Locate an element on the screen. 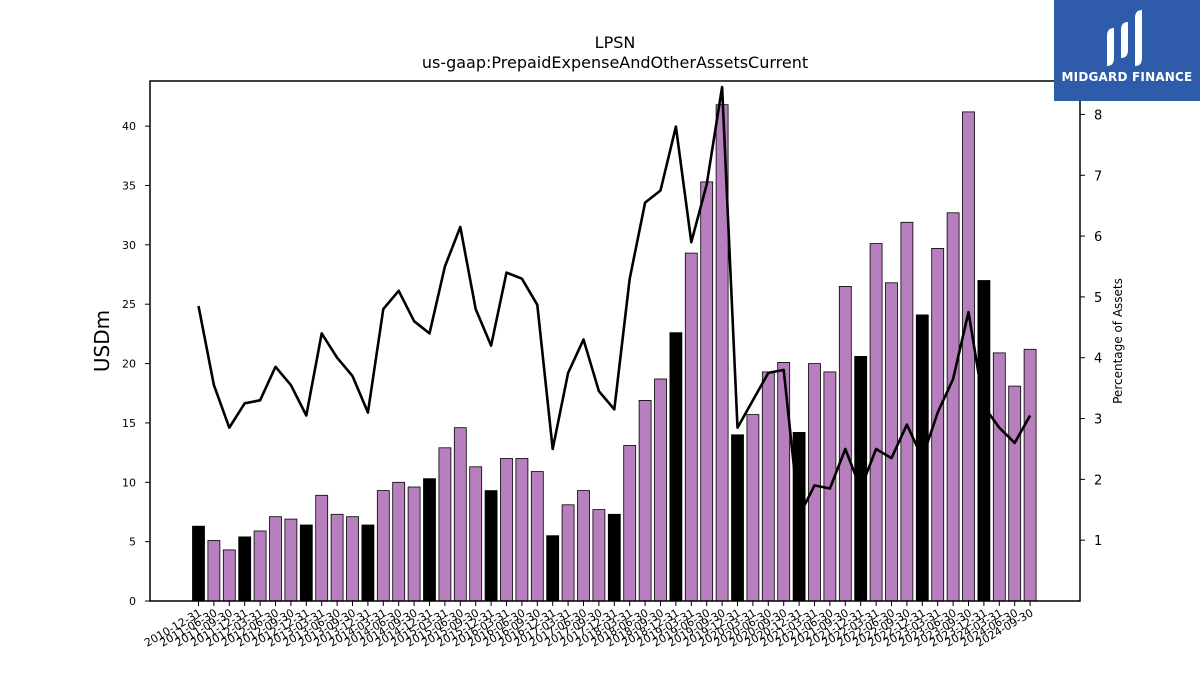 This screenshot has width=1200, height=675. midgard-finance-logo: MIDGARD FINANCE is located at coordinates (1127, 50).